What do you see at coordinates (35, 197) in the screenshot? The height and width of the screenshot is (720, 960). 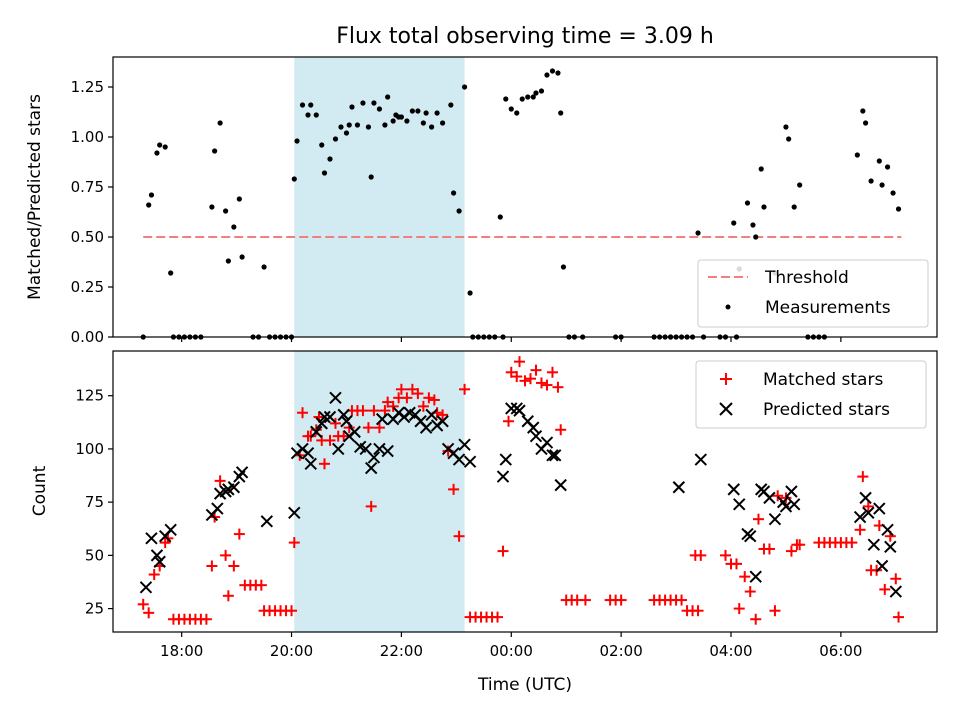 I see `top-y-axis-label: Matched/Predicted stars` at bounding box center [35, 197].